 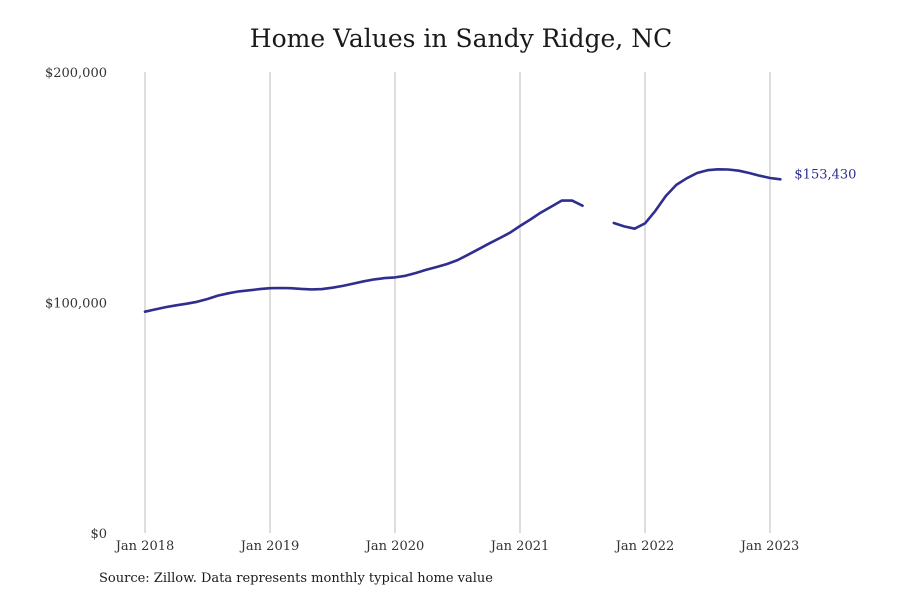 What do you see at coordinates (98, 534) in the screenshot?
I see `y-tick-label: $0` at bounding box center [98, 534].